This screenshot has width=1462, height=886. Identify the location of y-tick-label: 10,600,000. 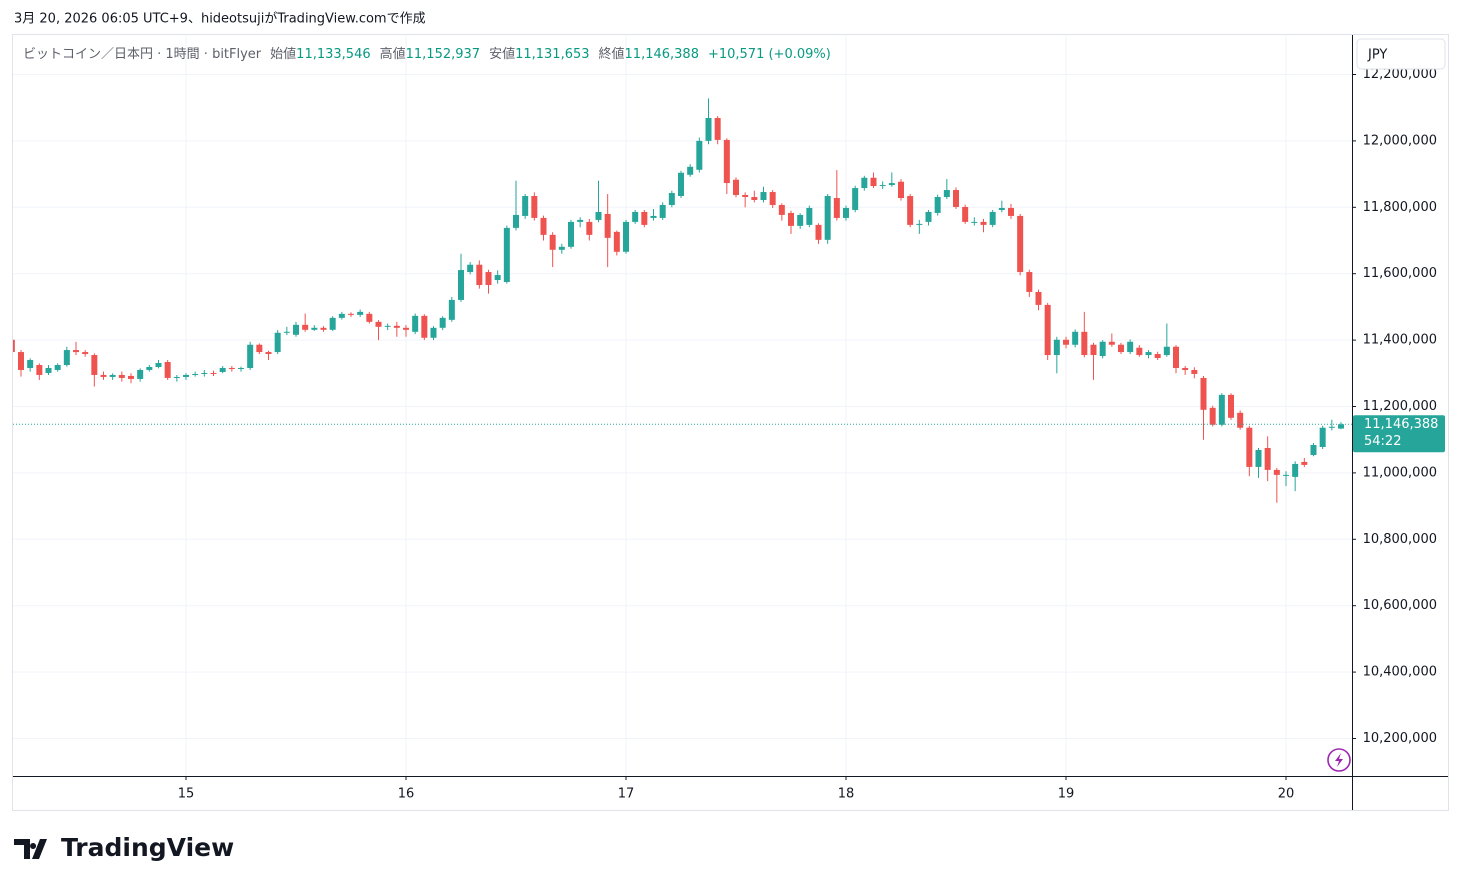
(1400, 605).